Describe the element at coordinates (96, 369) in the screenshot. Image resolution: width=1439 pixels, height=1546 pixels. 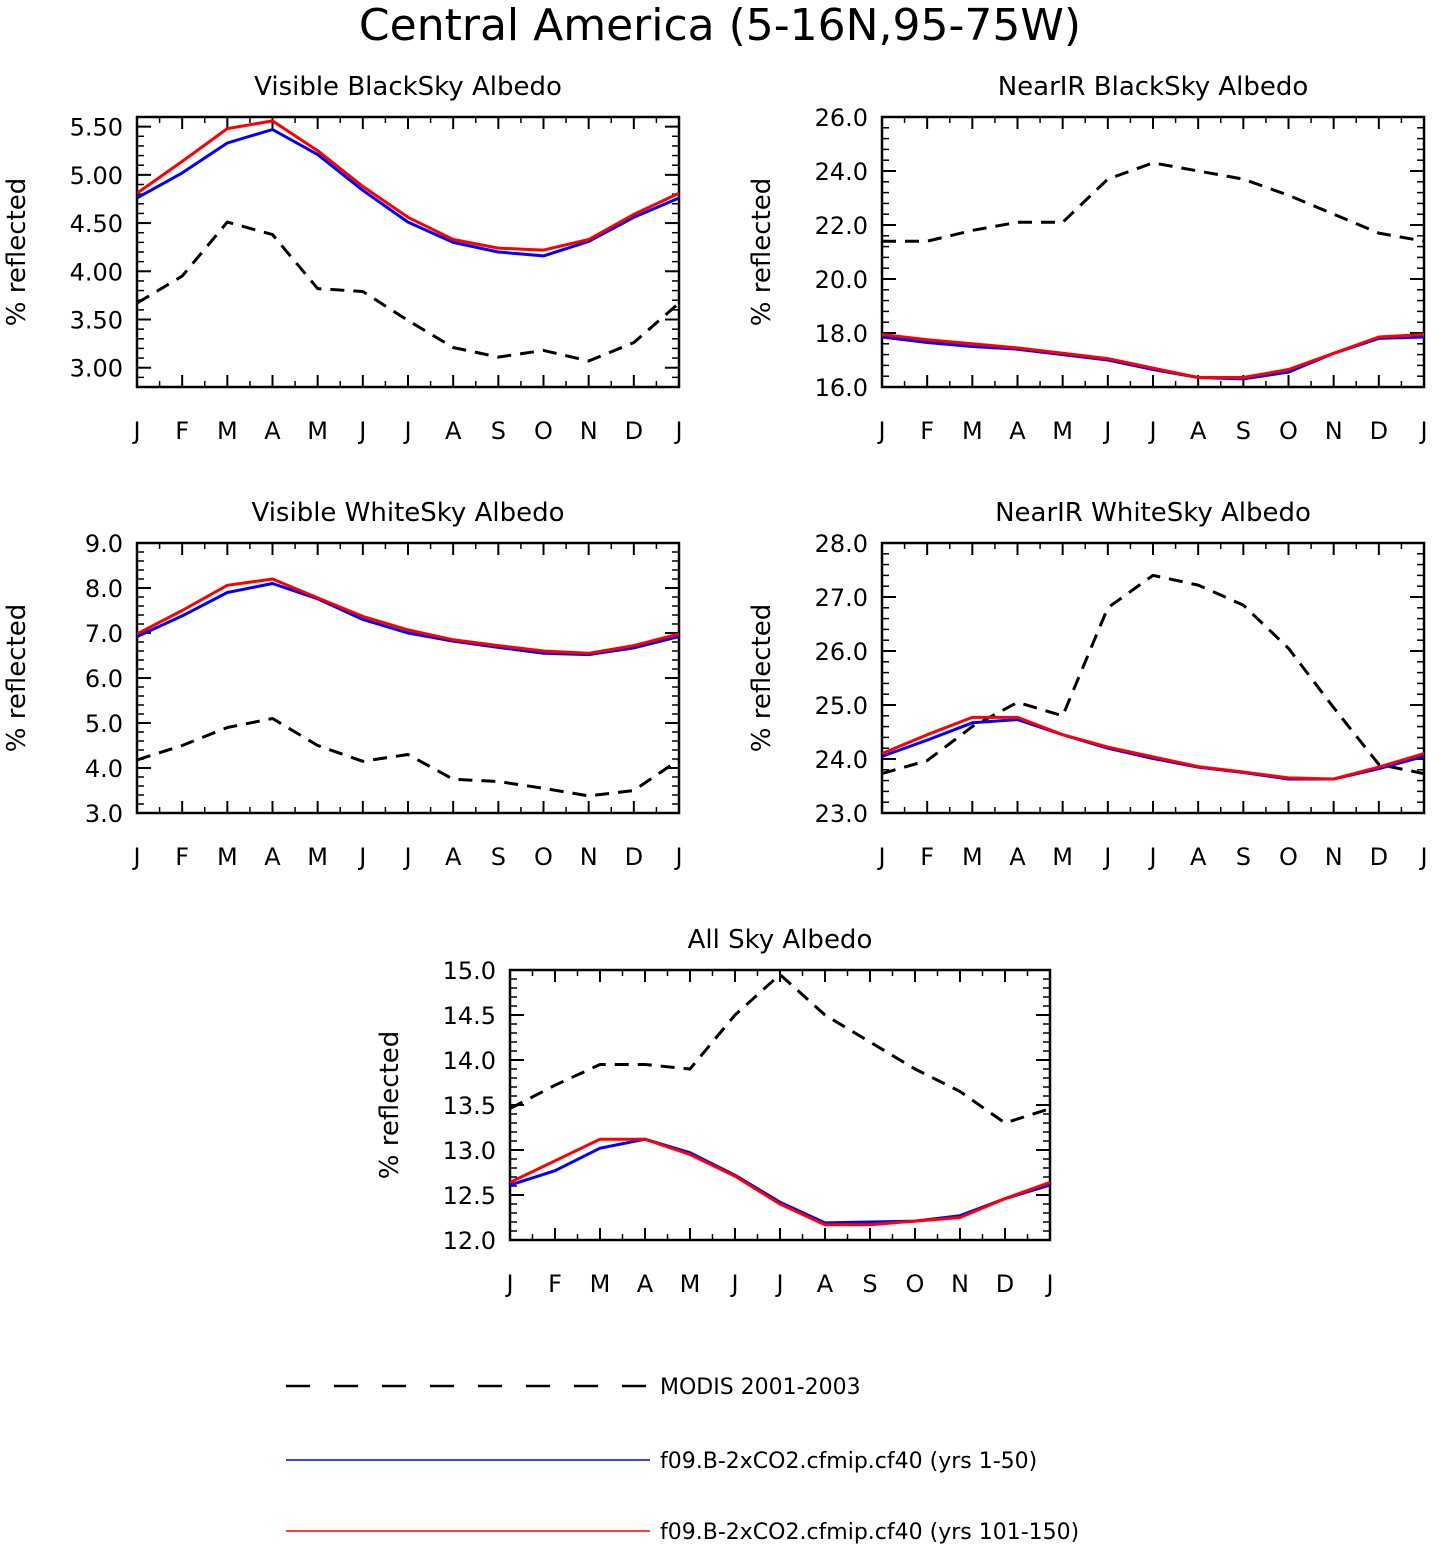
I see `y-tick-label: 3.00` at that location.